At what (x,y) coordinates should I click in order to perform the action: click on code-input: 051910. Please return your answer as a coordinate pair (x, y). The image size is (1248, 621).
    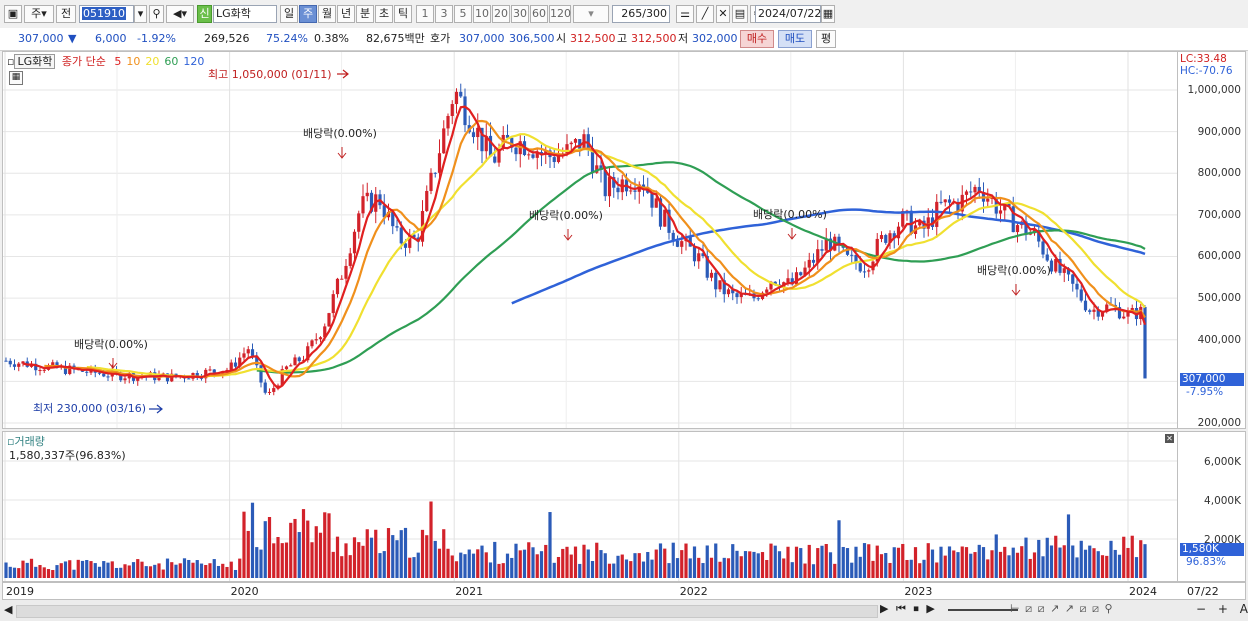
    Looking at the image, I should click on (106, 14).